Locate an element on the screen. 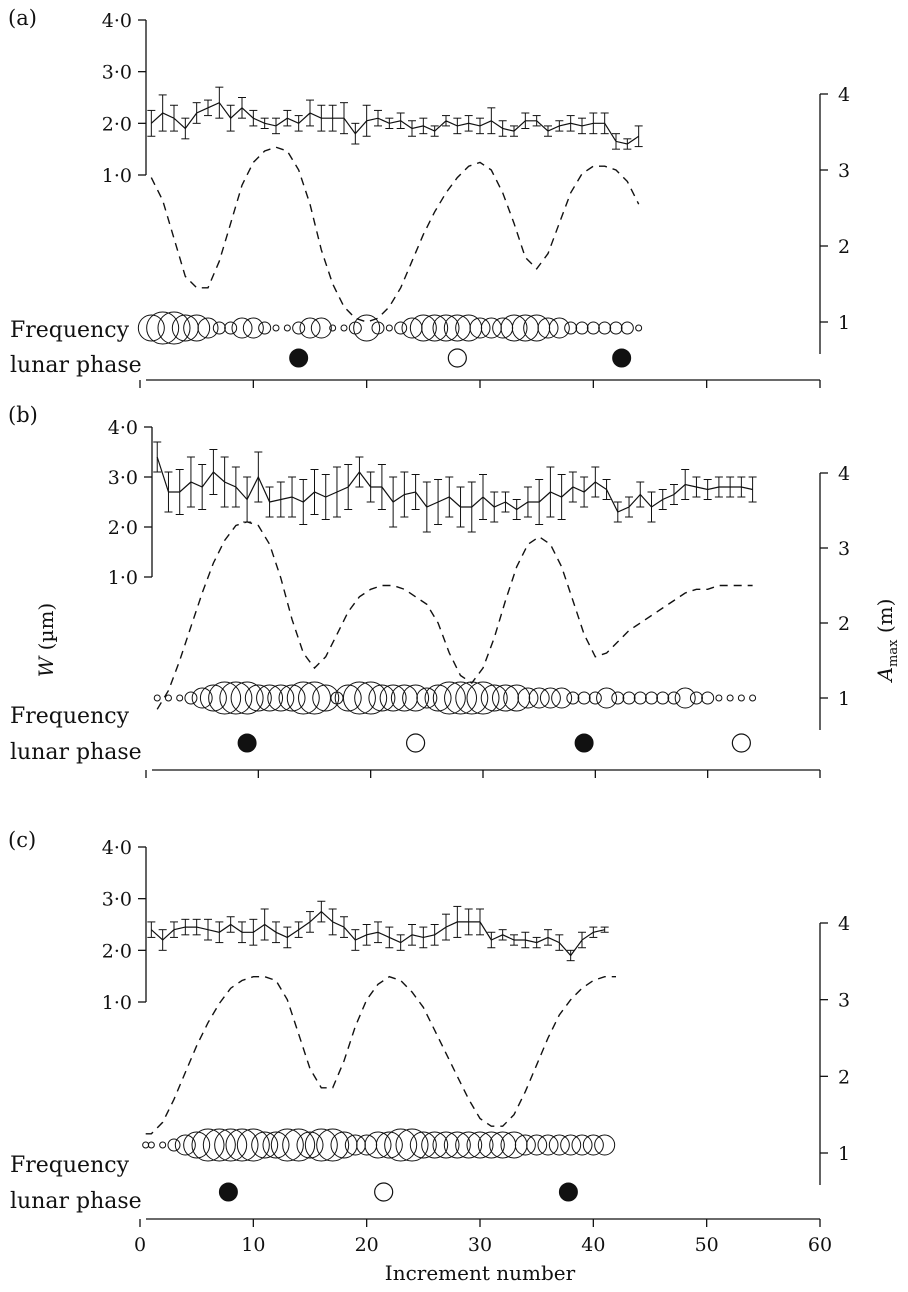  left-tick-label: 4·0 is located at coordinates (117, 21).